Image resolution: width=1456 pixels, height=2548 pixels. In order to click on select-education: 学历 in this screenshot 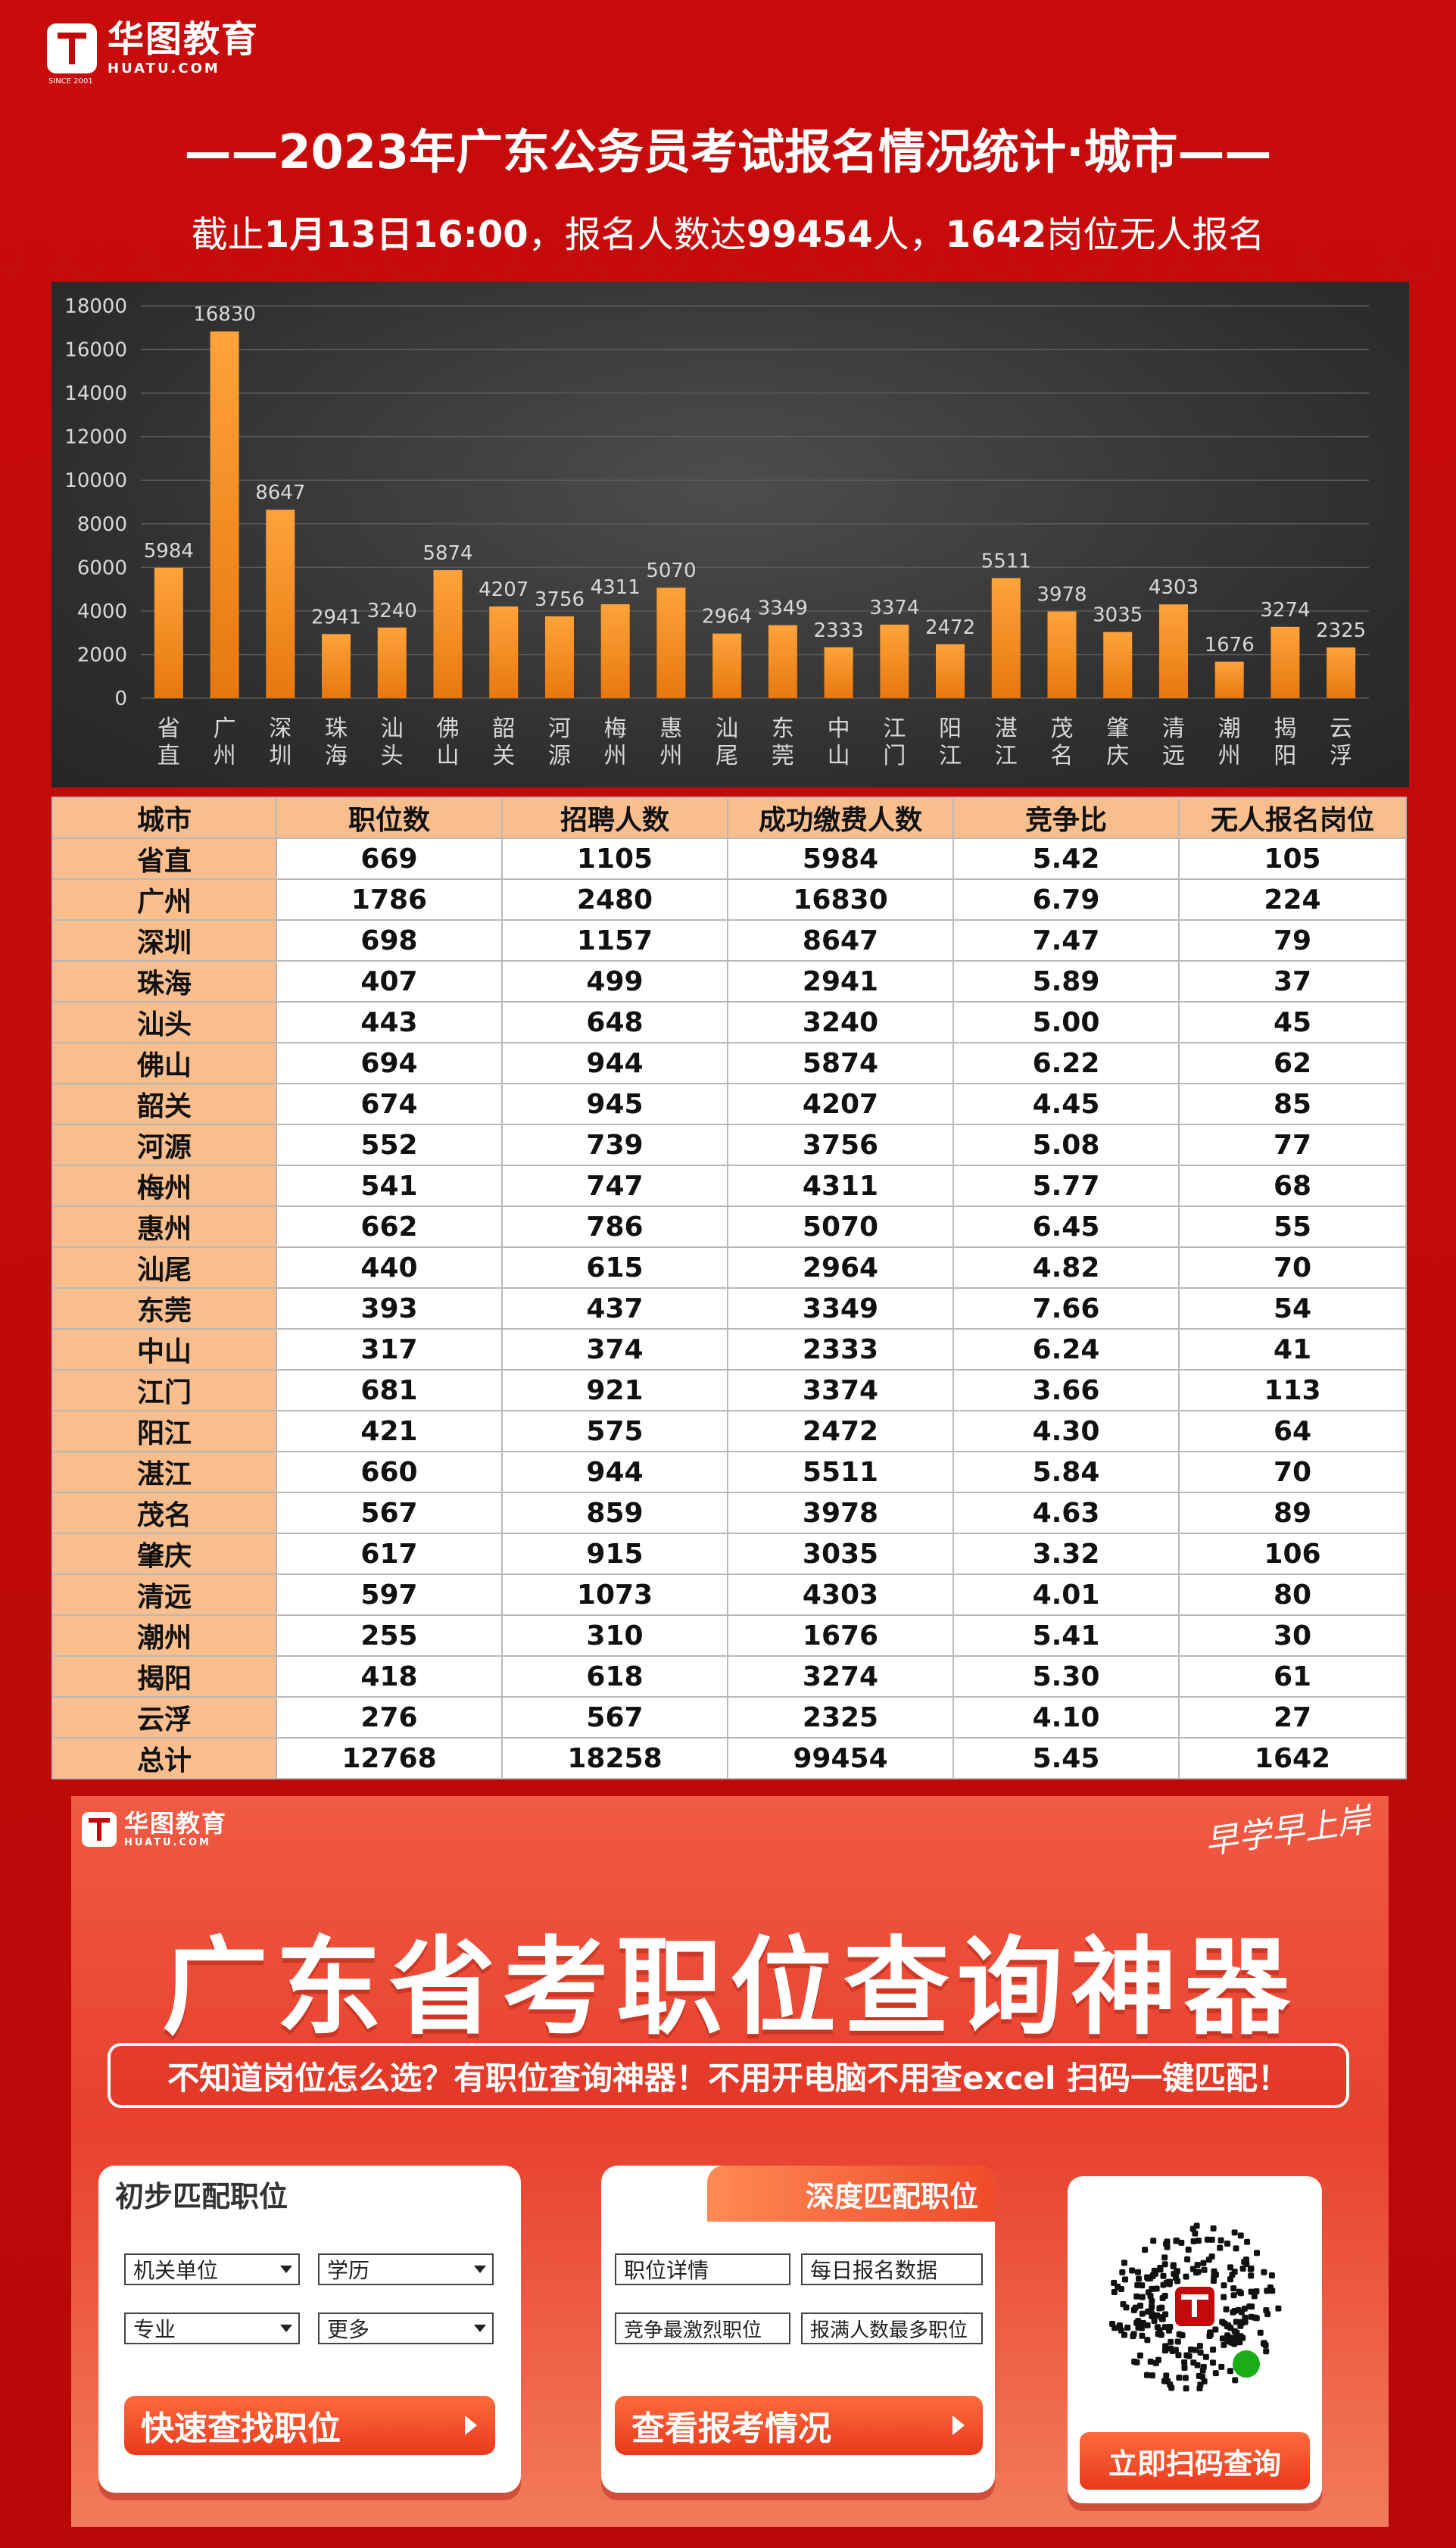, I will do `click(406, 2269)`.